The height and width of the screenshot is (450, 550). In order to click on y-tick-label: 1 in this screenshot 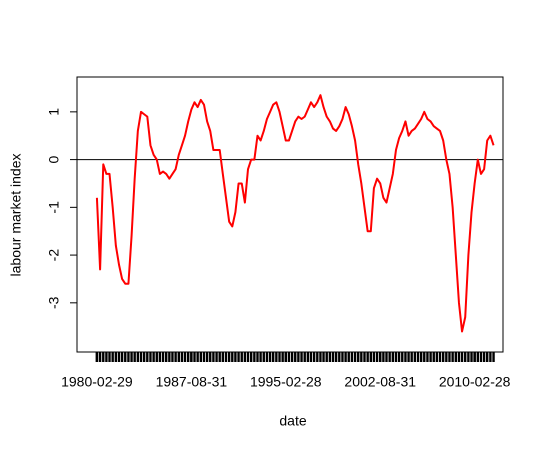, I will do `click(54, 112)`.